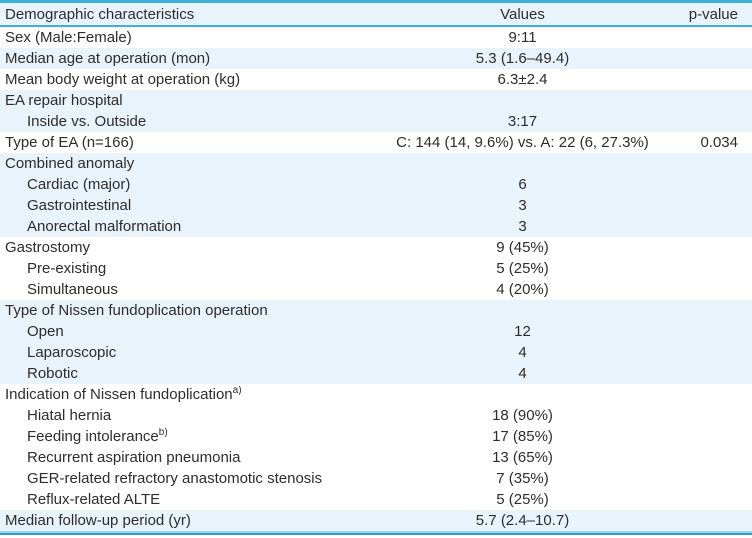 Image resolution: width=752 pixels, height=538 pixels. I want to click on table-top-rule, so click(376, 1).